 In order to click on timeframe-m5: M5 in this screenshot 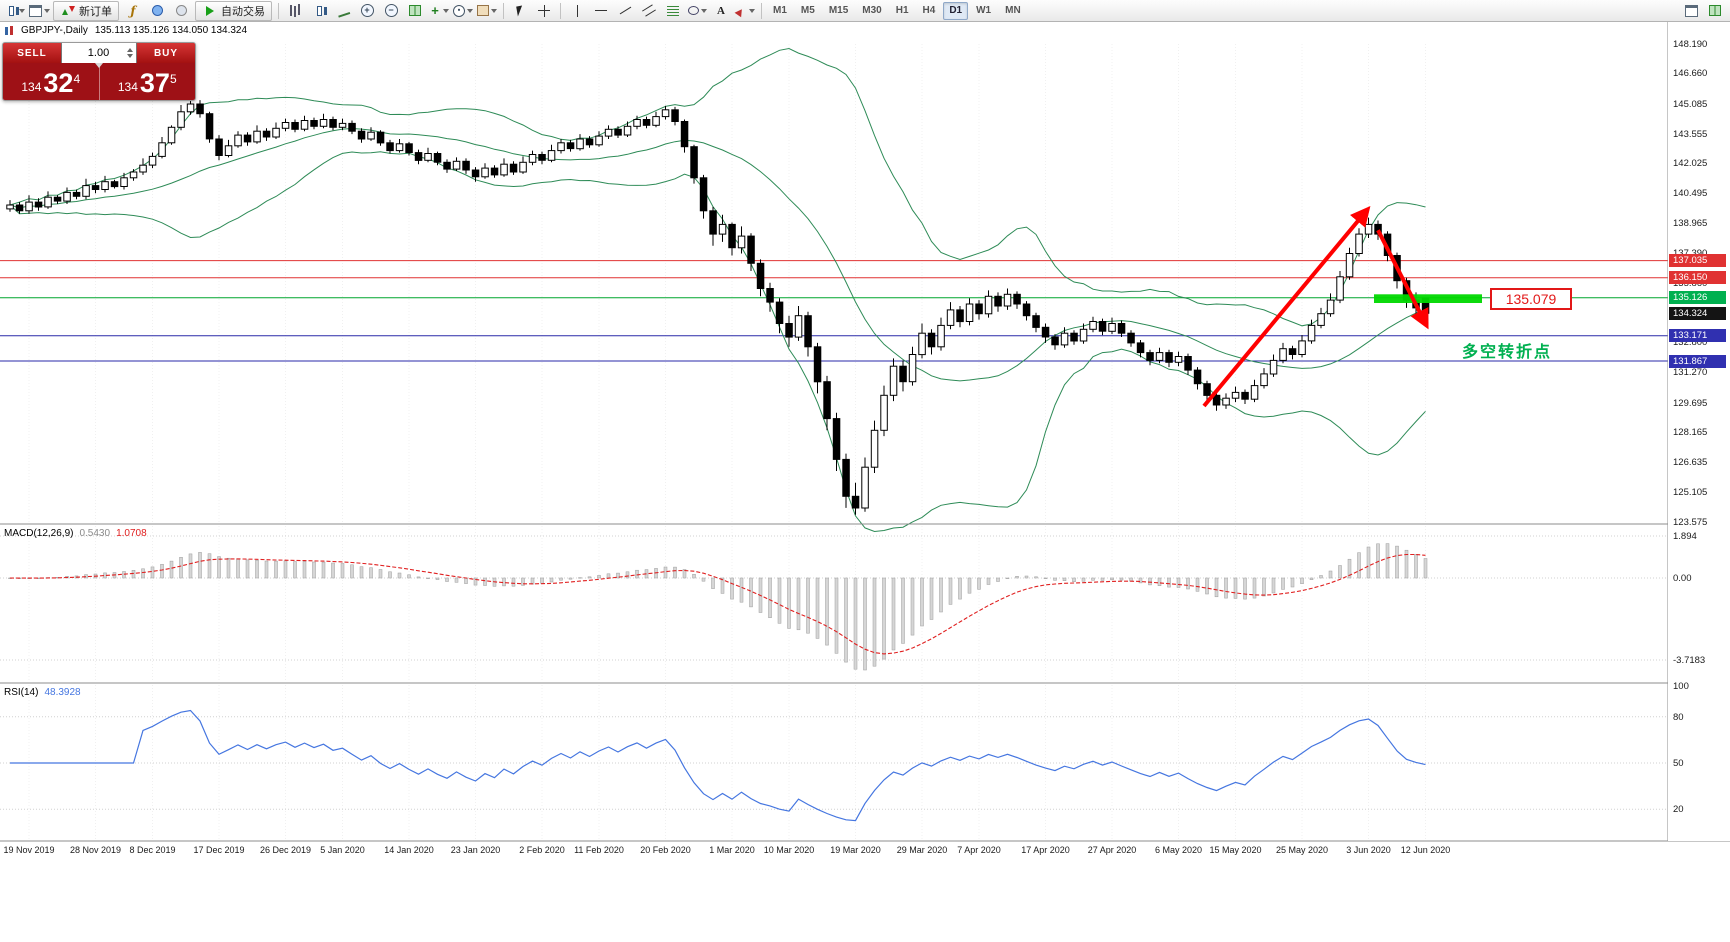, I will do `click(807, 10)`.